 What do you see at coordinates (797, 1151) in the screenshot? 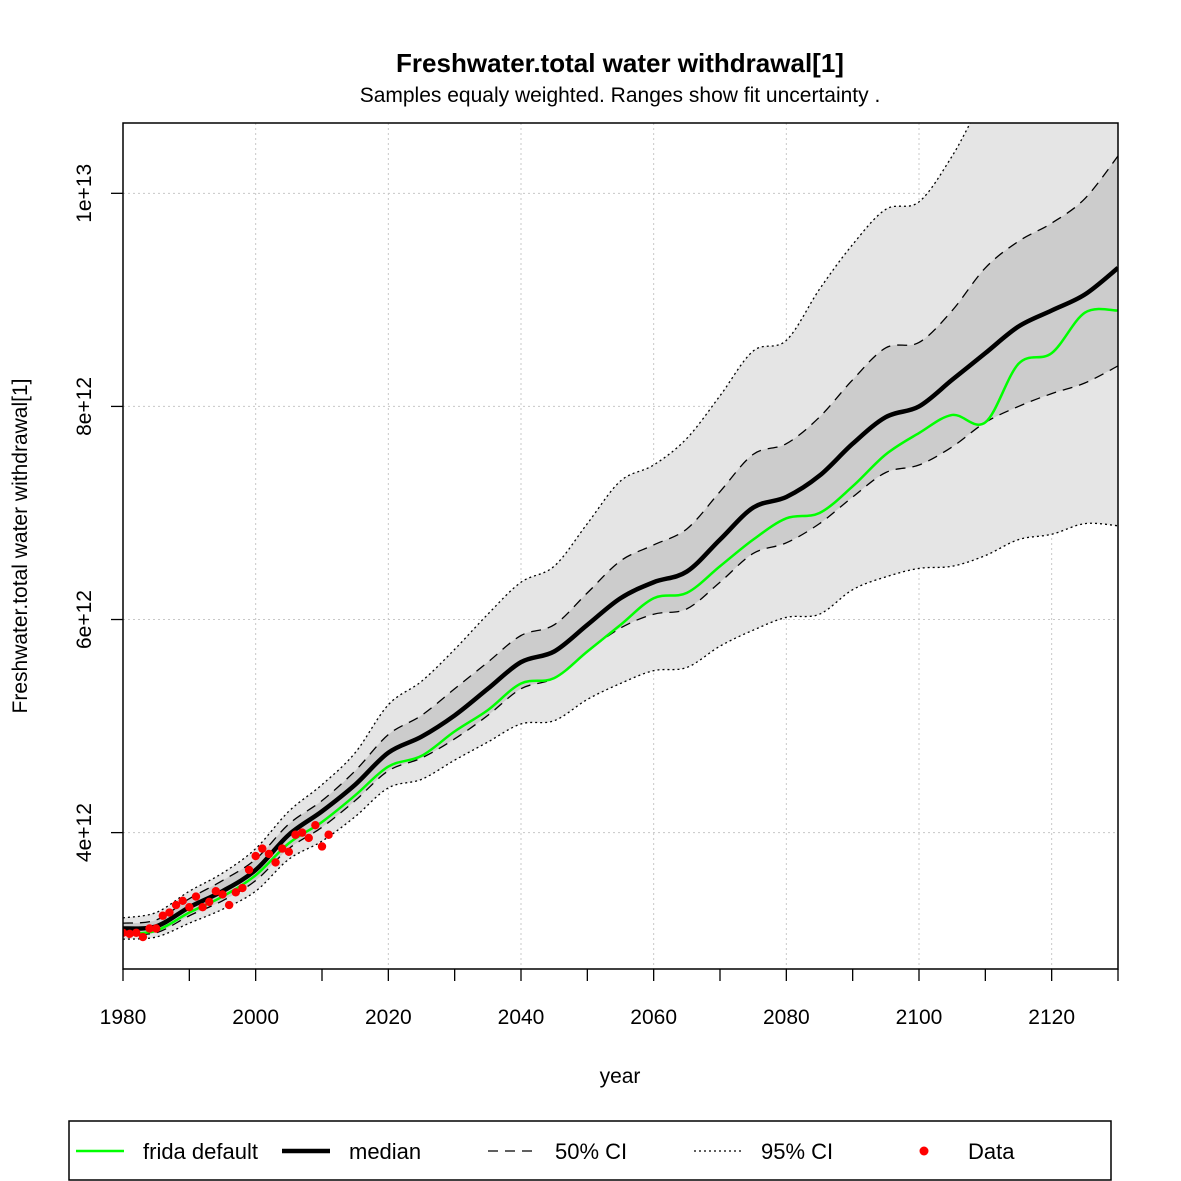
I see `legend-label: 95% CI` at bounding box center [797, 1151].